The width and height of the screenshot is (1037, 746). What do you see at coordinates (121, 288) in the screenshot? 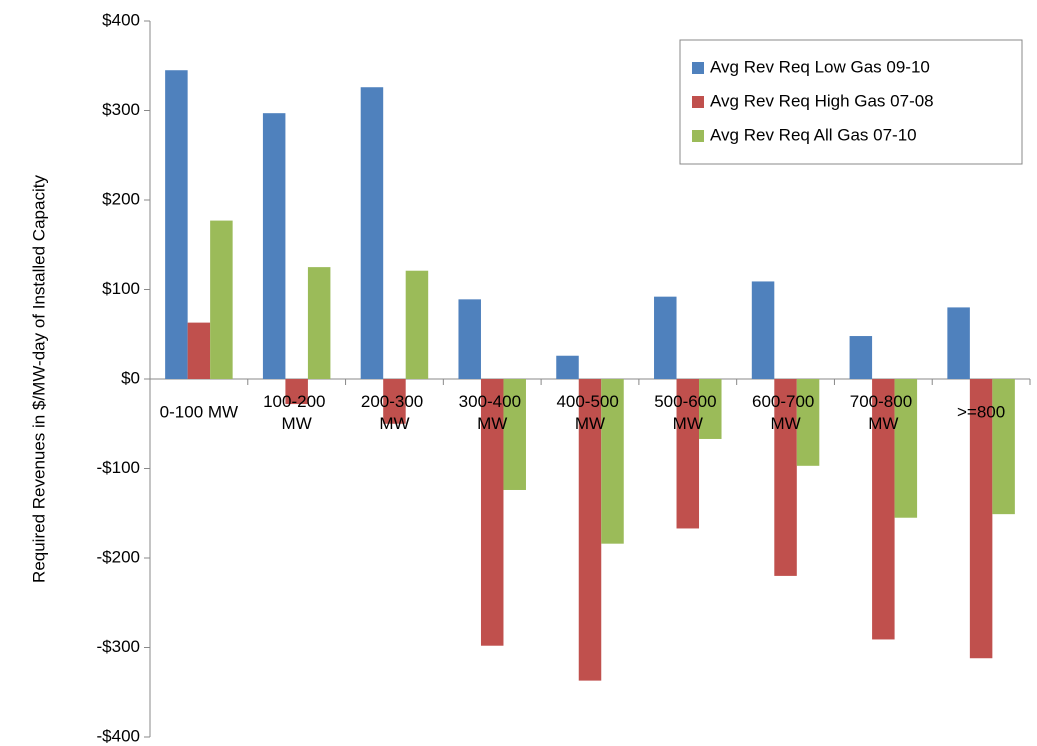
I see `y-tick-label: $100` at bounding box center [121, 288].